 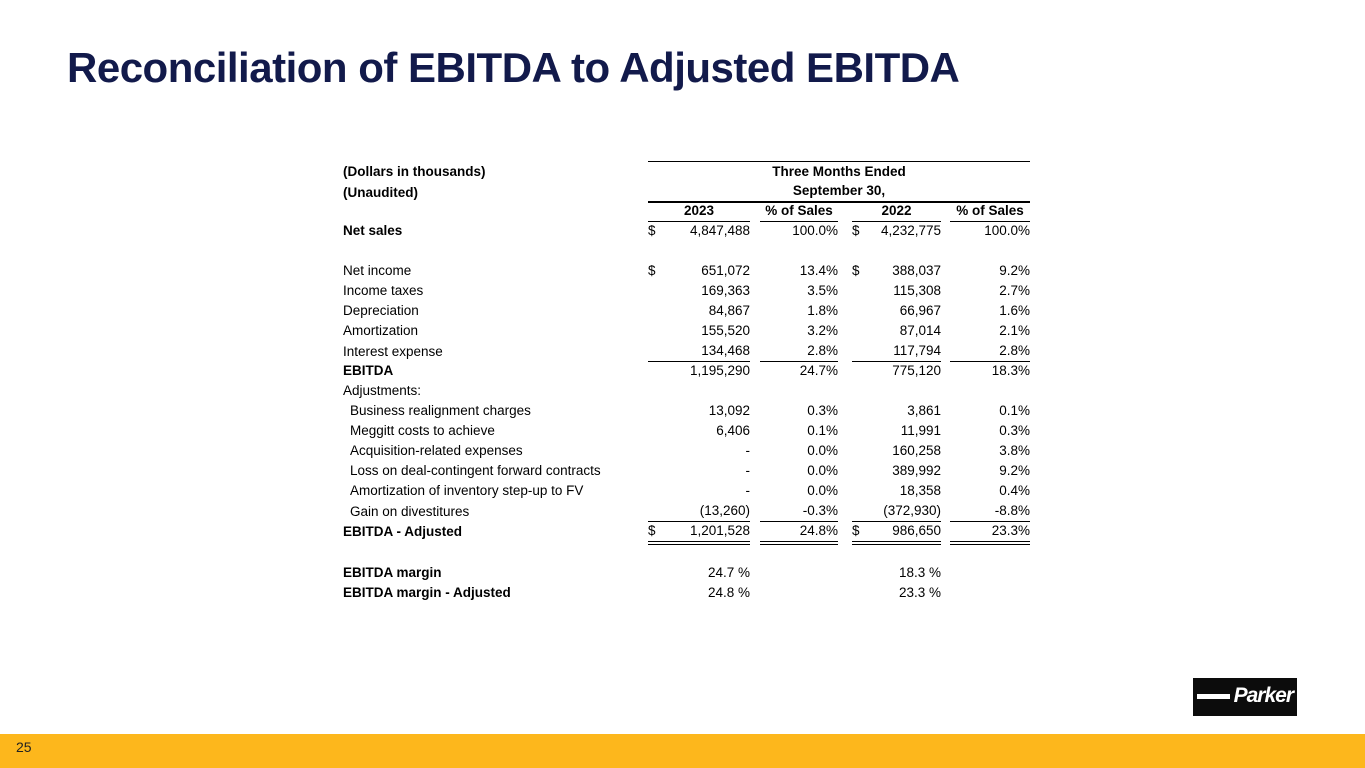 What do you see at coordinates (392, 572) in the screenshot?
I see `row-label: EBITDA margin` at bounding box center [392, 572].